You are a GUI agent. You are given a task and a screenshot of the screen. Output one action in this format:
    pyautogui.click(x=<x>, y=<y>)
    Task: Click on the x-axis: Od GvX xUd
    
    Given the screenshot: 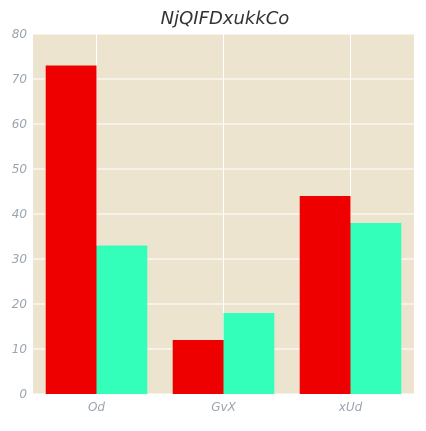 What is the action you would take?
    pyautogui.click(x=225, y=407)
    